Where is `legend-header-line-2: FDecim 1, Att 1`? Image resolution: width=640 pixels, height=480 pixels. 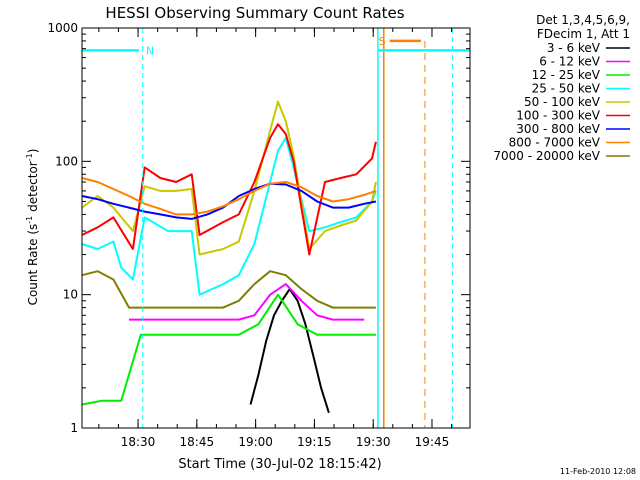 legend-header-line-2: FDecim 1, Att 1 is located at coordinates (583, 34).